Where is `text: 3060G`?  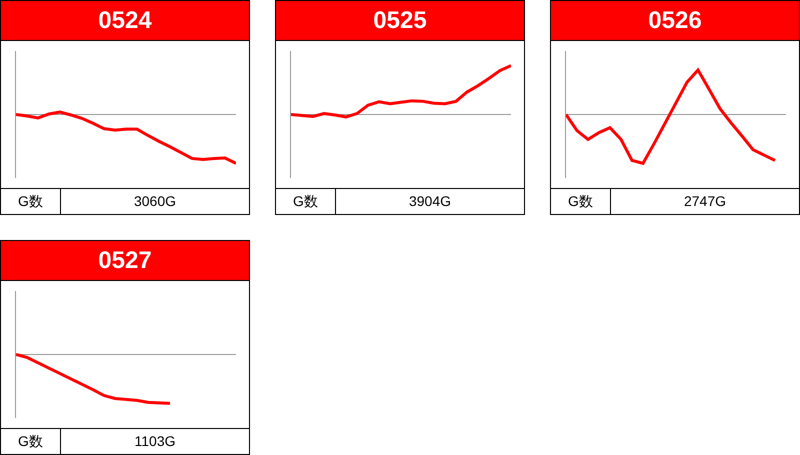 text: 3060G is located at coordinates (155, 201).